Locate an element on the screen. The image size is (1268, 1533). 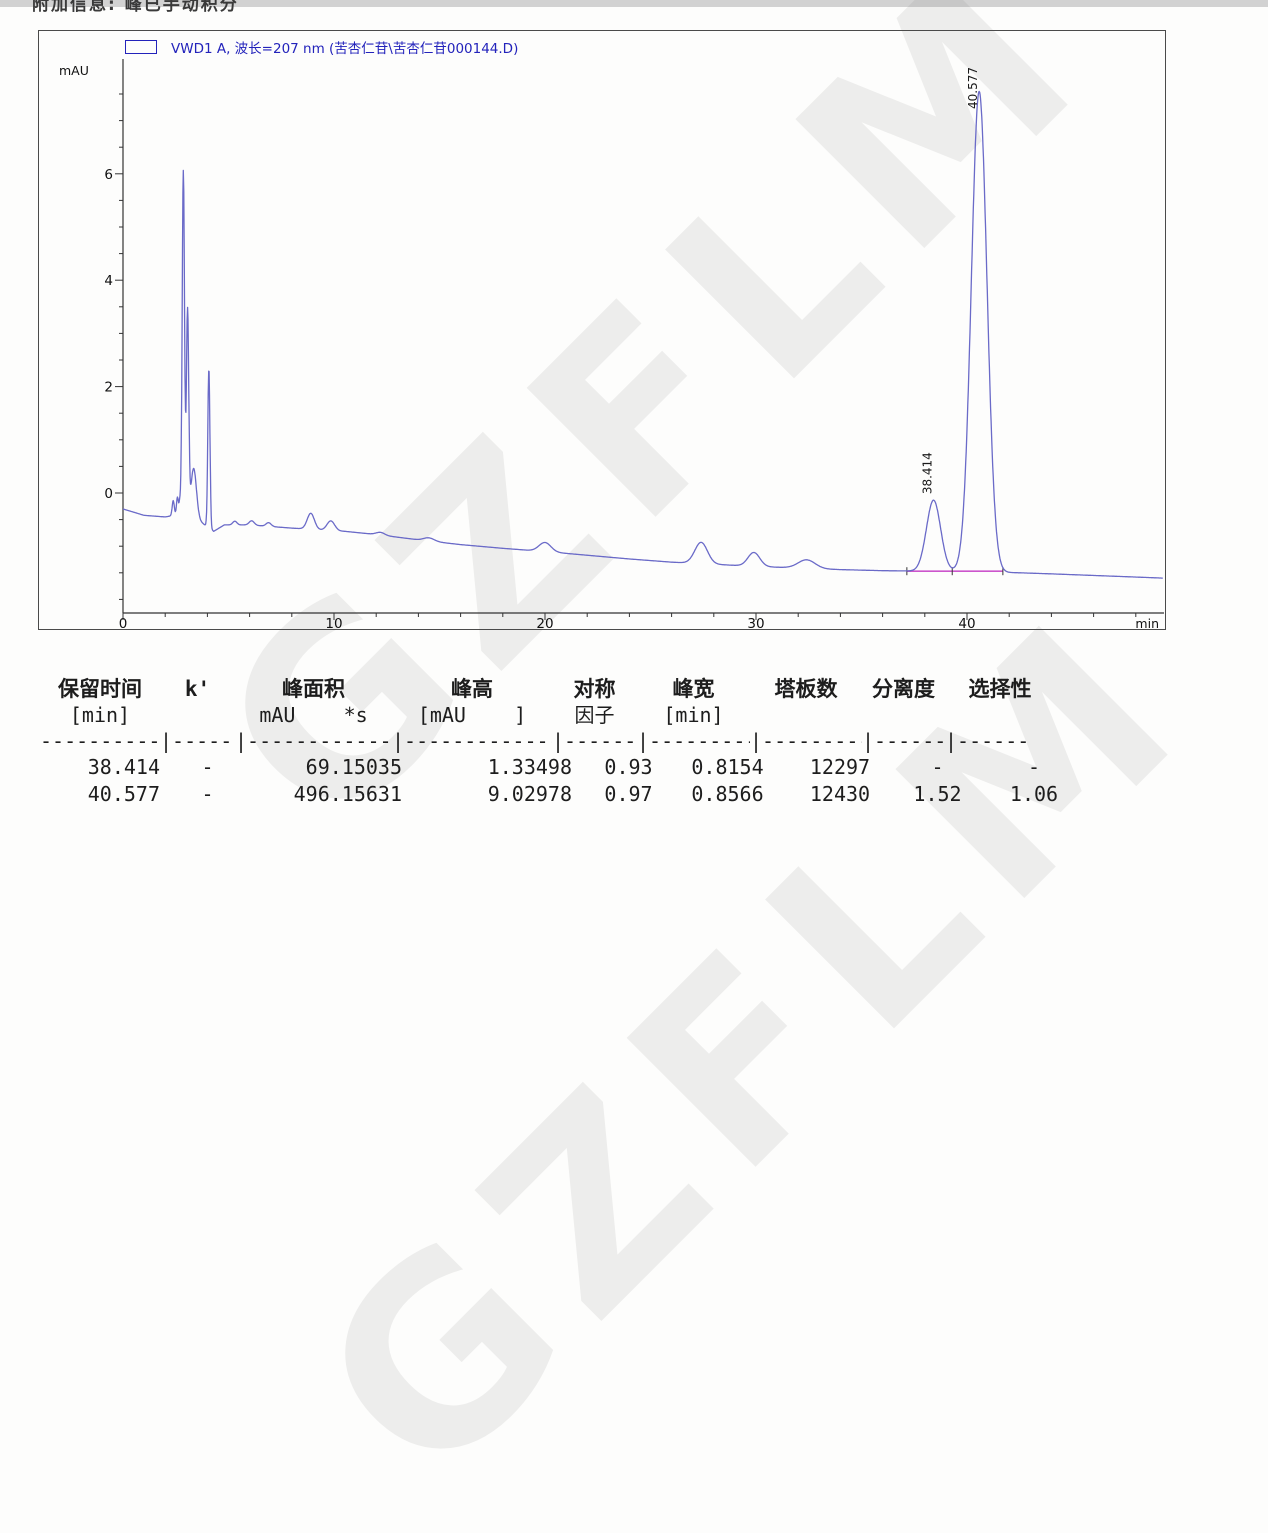
x-tick-label: 40 is located at coordinates (966, 622).